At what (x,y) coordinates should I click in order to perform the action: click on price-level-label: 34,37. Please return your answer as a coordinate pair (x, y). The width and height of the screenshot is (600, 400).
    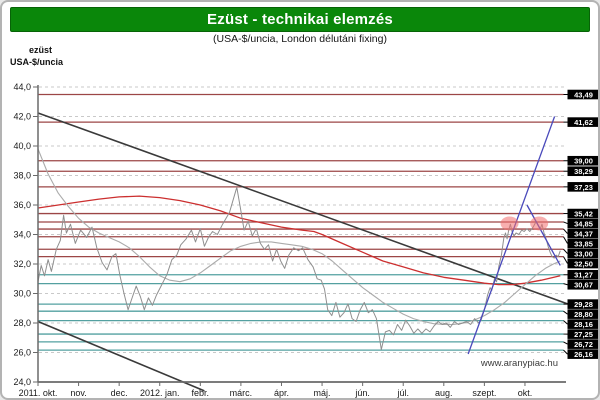
    Looking at the image, I should click on (583, 233).